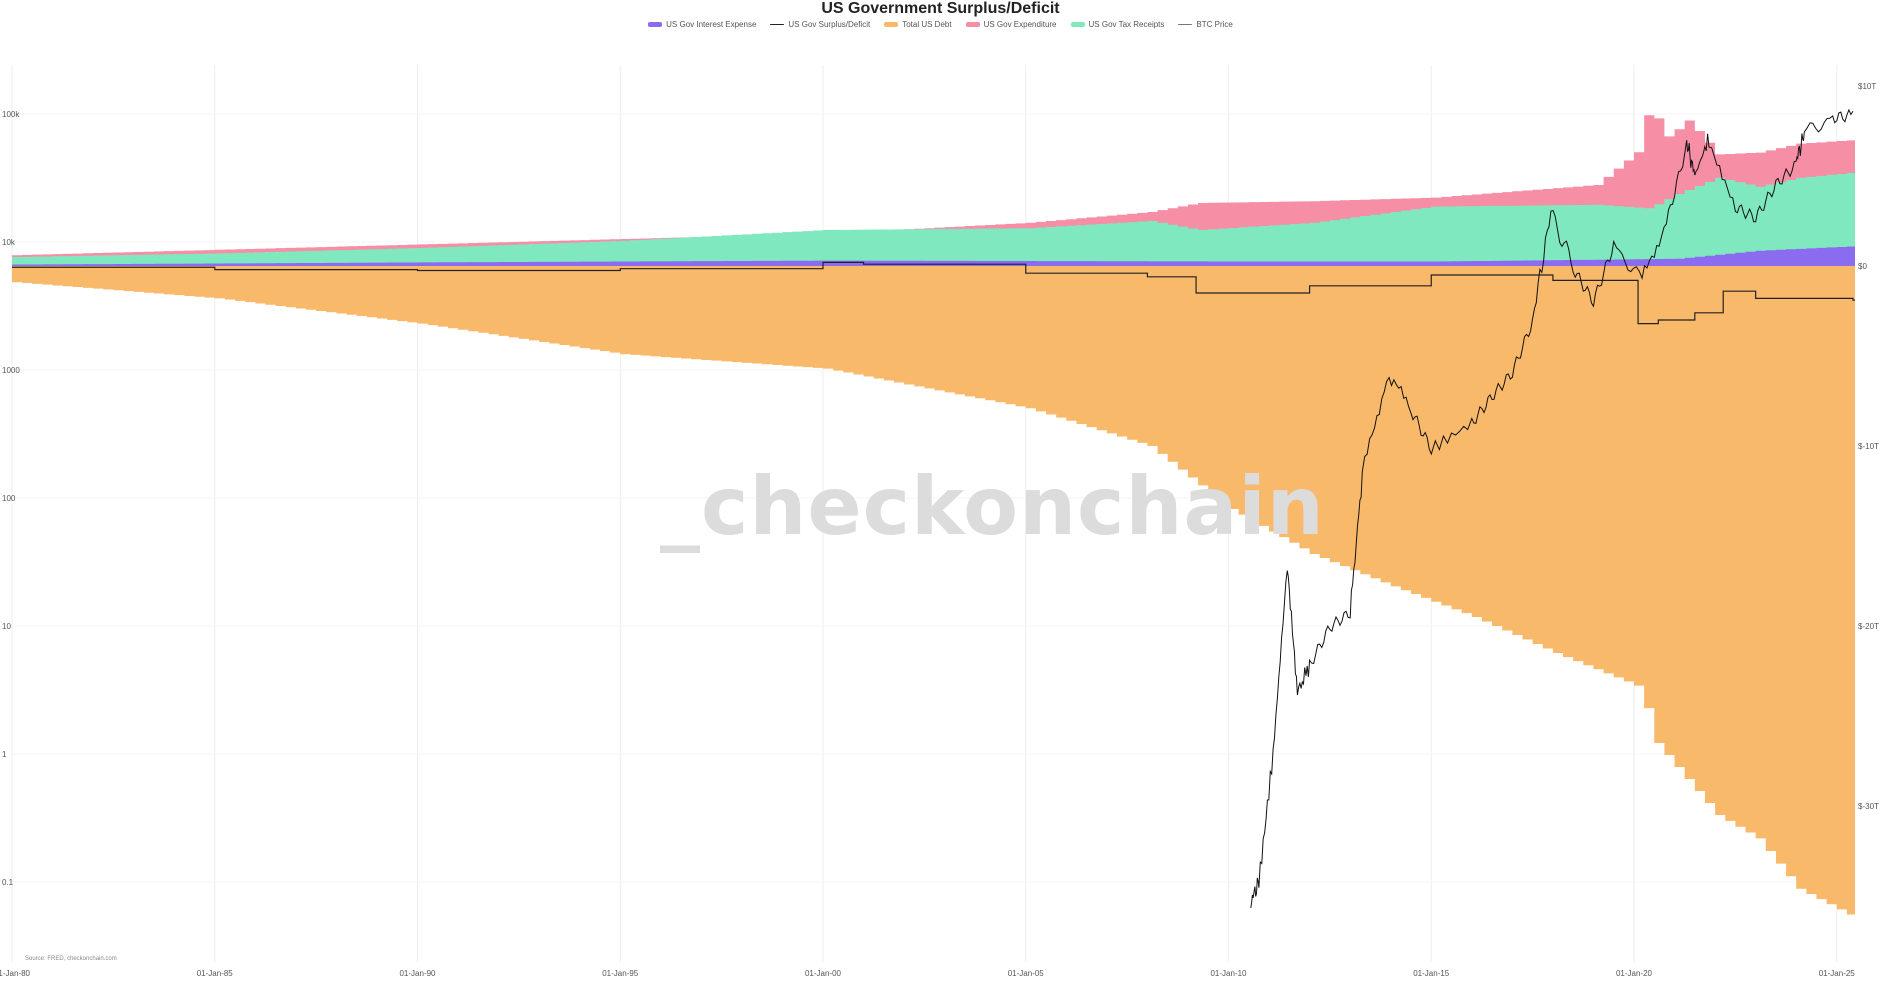 Image resolution: width=1881 pixels, height=987 pixels. What do you see at coordinates (15, 973) in the screenshot?
I see `x-tick-label: 01-Jan-80` at bounding box center [15, 973].